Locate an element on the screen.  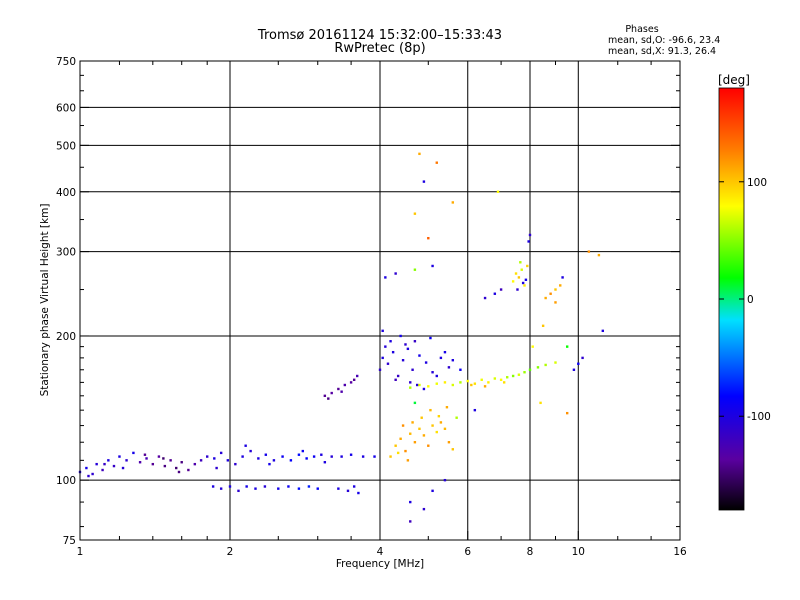
colorbar-tick-label: -100 is located at coordinates (759, 417).